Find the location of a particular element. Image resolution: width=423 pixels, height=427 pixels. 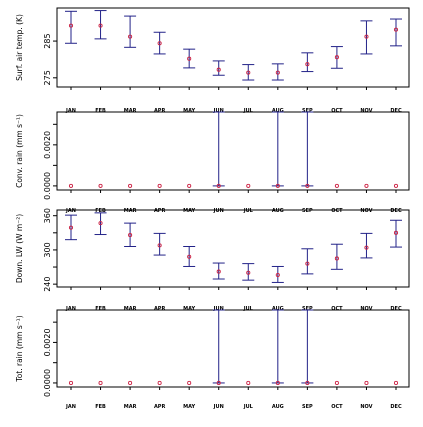

y-tick-label: 240 is located at coordinates (47, 284).